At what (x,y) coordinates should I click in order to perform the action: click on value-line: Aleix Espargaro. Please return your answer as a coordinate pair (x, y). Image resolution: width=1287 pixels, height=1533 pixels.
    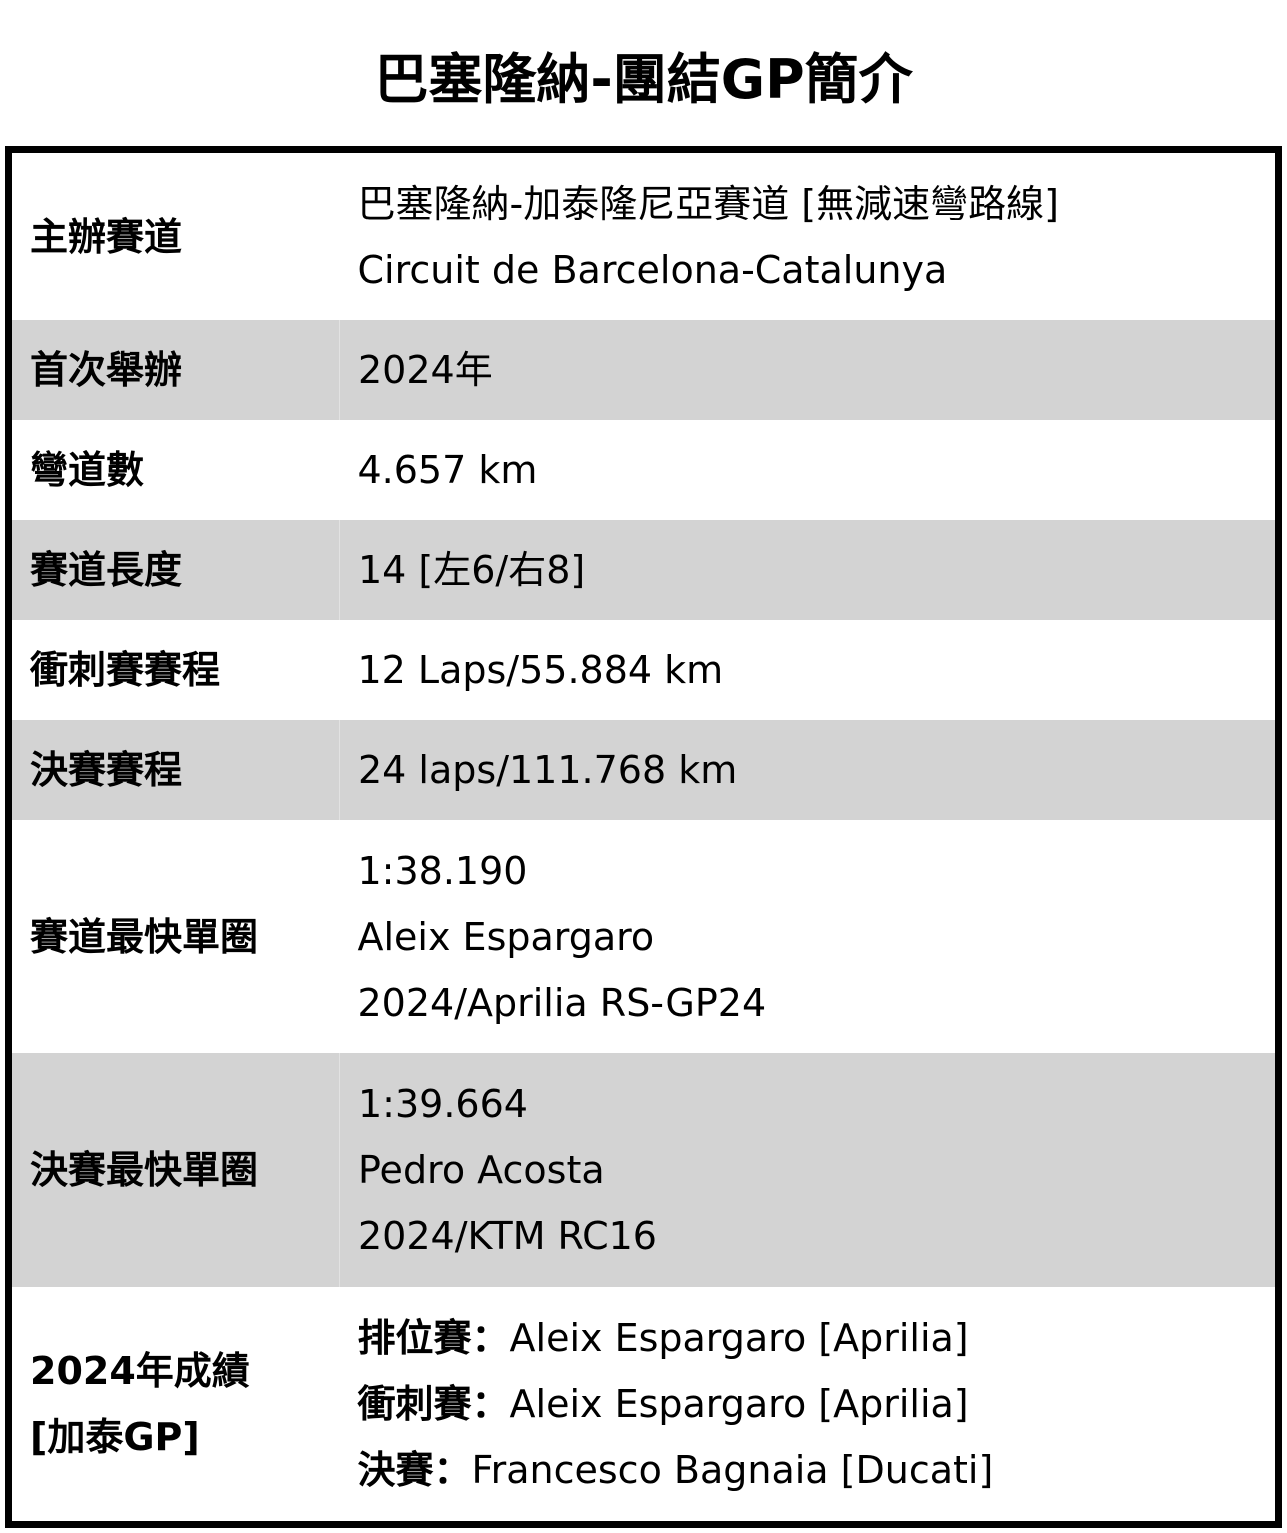
    Looking at the image, I should click on (506, 936).